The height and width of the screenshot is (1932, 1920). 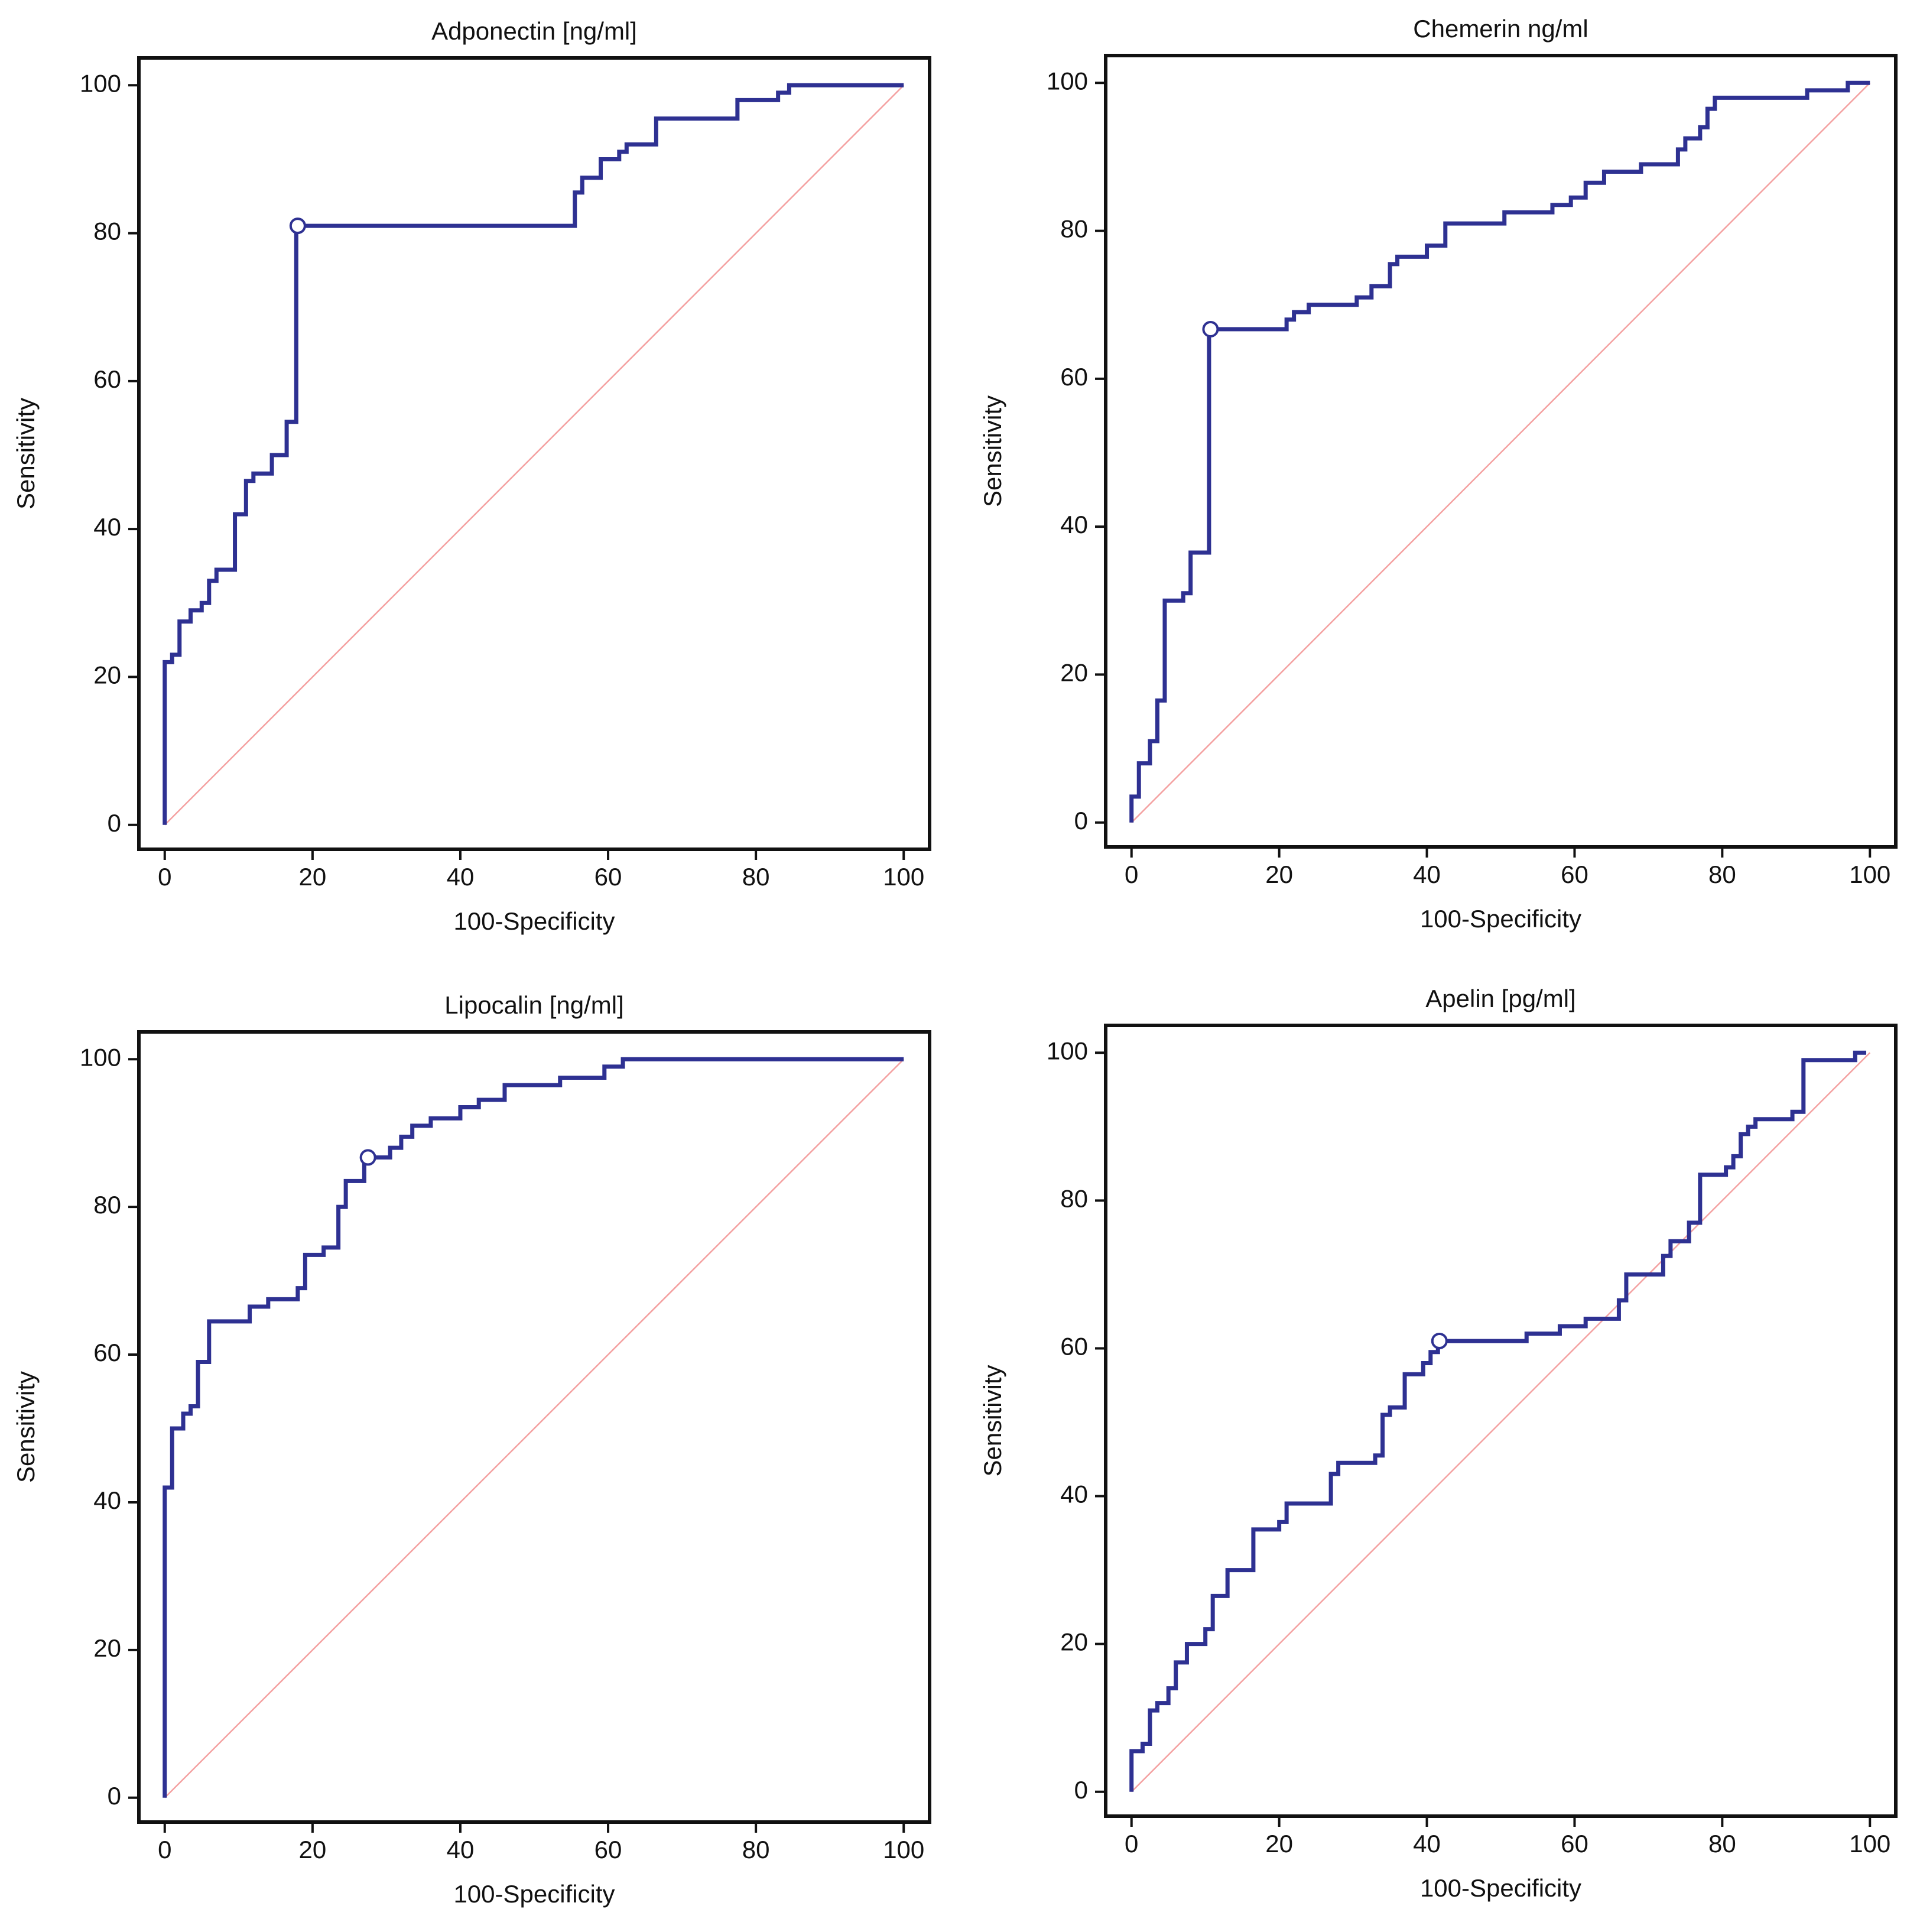 What do you see at coordinates (534, 1005) in the screenshot?
I see `chart-title: Lipocalin [ng/ml]` at bounding box center [534, 1005].